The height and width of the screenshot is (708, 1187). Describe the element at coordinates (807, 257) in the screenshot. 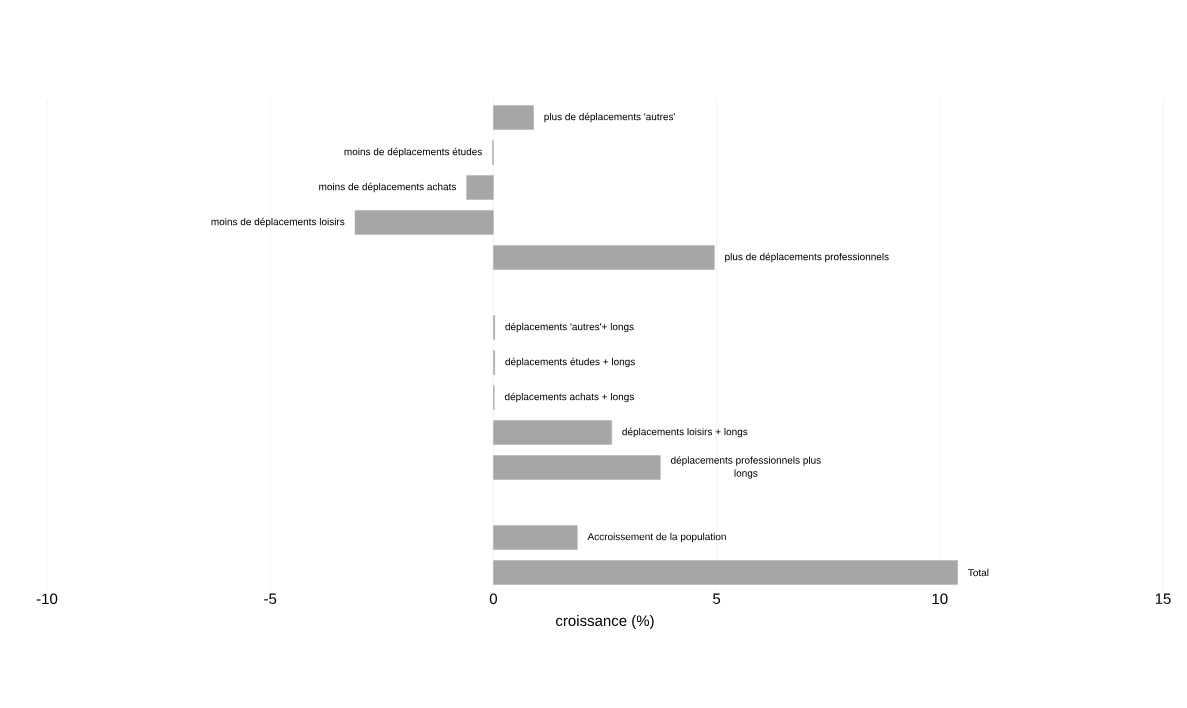

I see `y-tick-label: plus de déplacements professionnels` at that location.